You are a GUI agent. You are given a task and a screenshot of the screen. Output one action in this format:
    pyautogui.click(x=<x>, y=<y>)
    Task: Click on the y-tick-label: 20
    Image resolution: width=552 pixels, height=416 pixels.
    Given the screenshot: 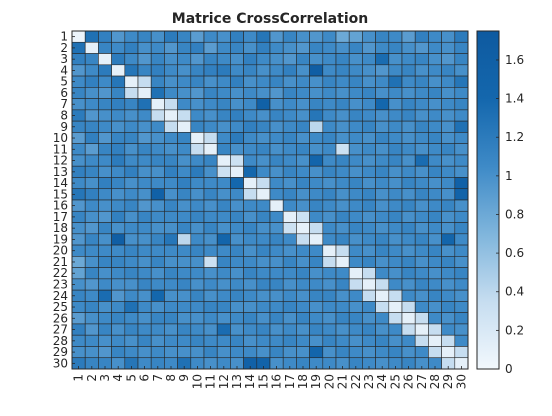 What is the action you would take?
    pyautogui.click(x=60, y=251)
    